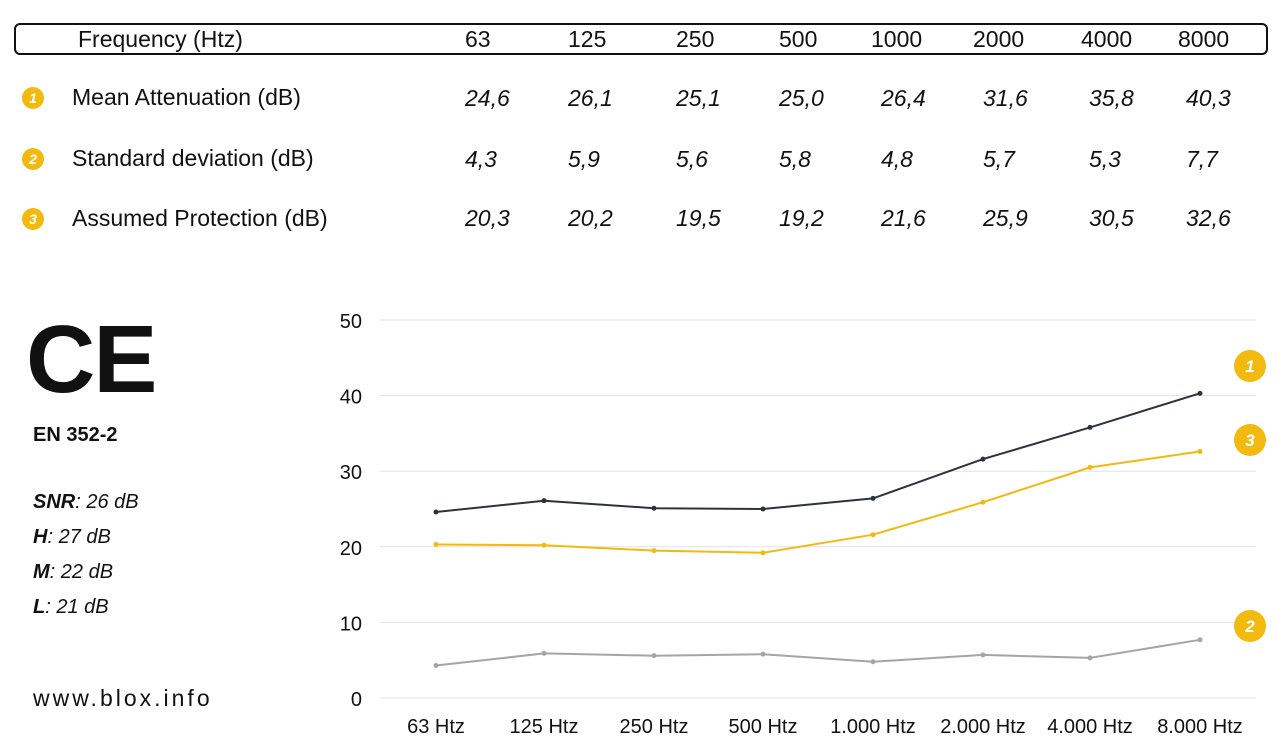 The width and height of the screenshot is (1284, 754). Describe the element at coordinates (897, 159) in the screenshot. I see `row2-value-1000: 4,8` at that location.